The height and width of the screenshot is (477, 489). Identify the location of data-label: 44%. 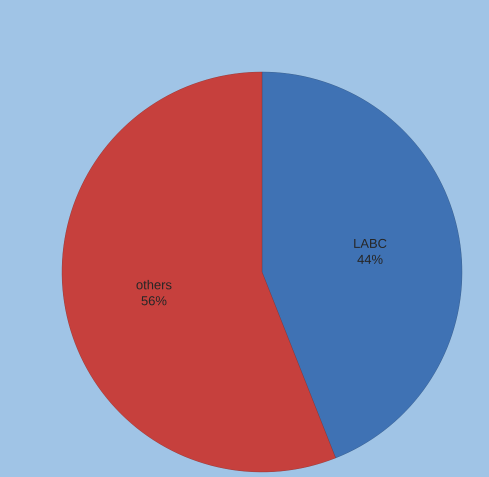
(370, 259).